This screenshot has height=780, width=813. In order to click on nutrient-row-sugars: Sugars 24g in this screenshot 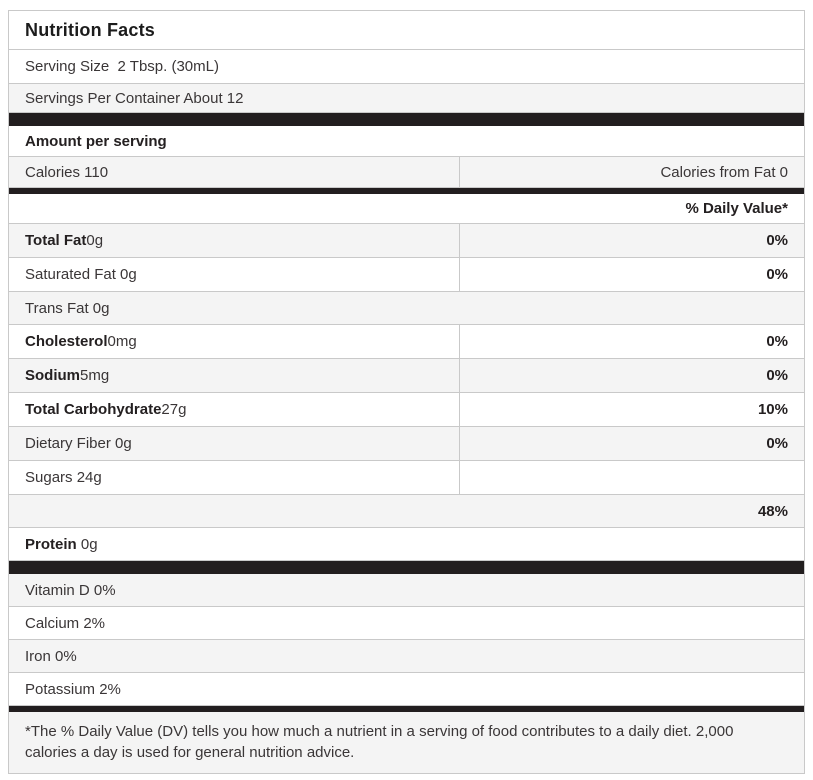, I will do `click(406, 478)`.